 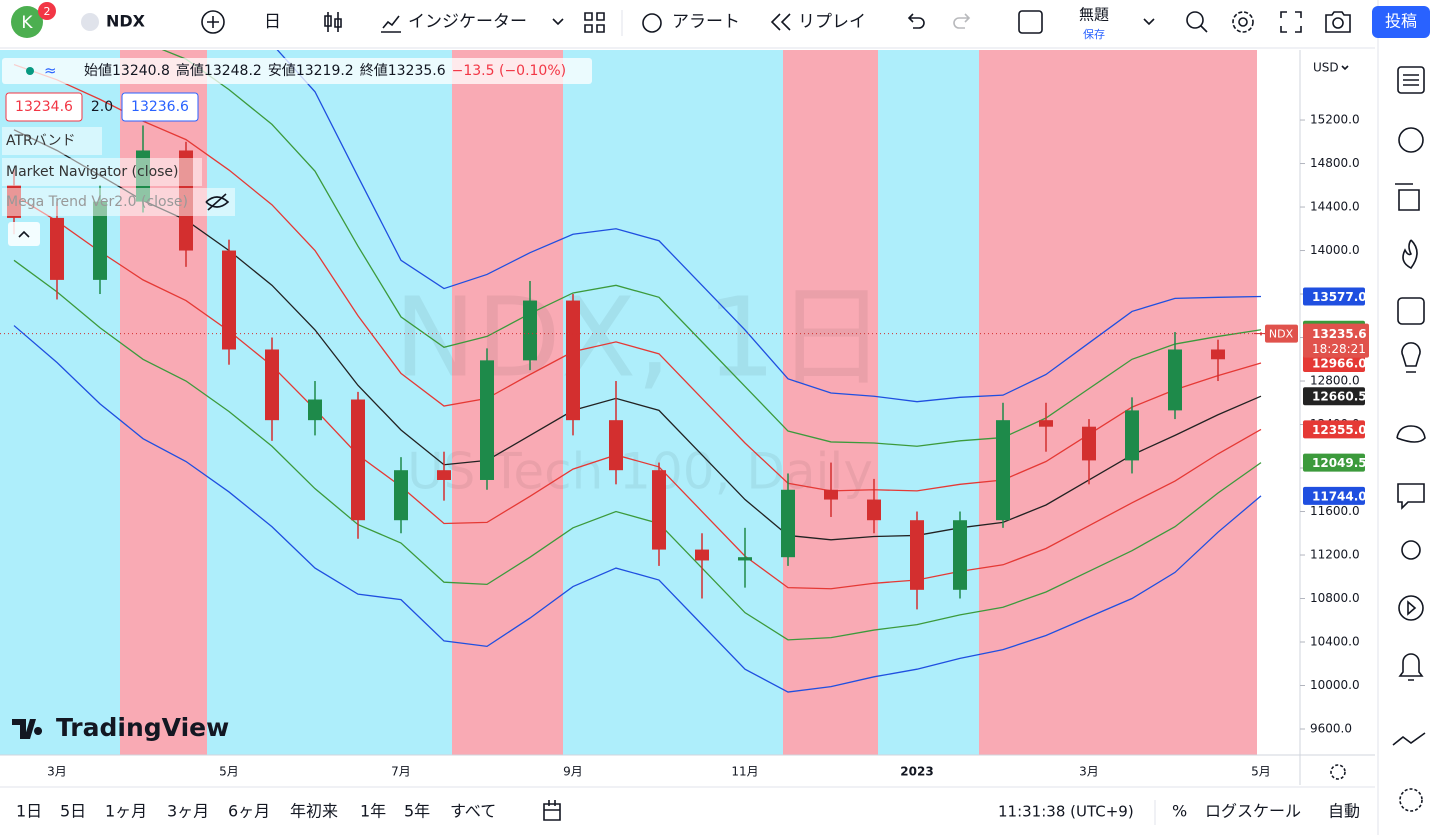 I want to click on go-to-date, so click(x=552, y=810).